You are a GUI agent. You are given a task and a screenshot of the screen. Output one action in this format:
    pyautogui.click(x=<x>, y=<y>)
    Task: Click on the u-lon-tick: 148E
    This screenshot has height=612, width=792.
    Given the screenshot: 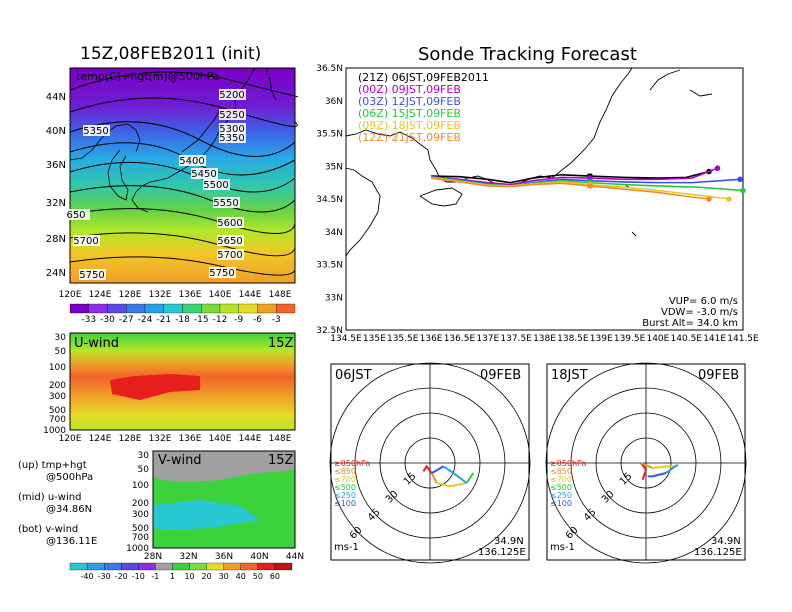 What is the action you would take?
    pyautogui.click(x=280, y=439)
    